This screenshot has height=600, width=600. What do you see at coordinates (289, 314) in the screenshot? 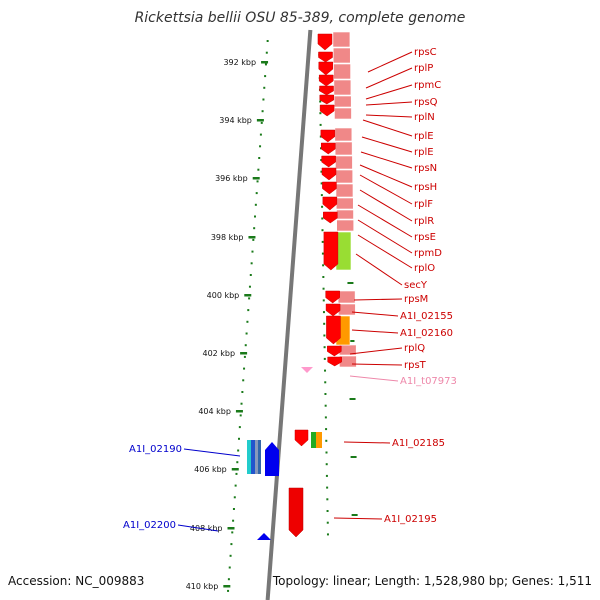
I see `genome-backbone` at bounding box center [289, 314].